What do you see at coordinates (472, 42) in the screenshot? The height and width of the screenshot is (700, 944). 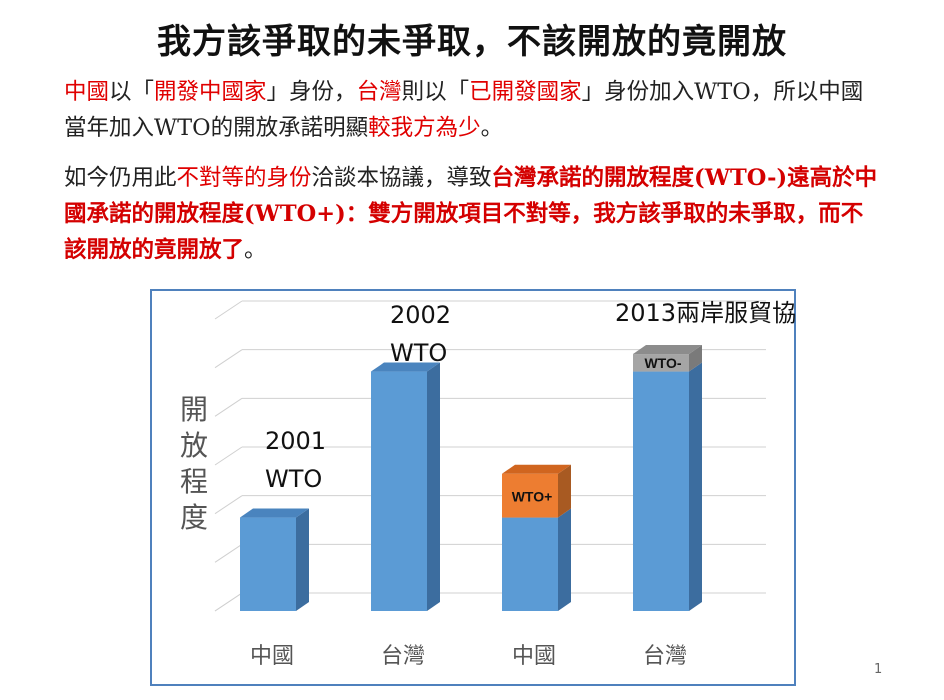 I see `slide-title: 我方該爭取的未爭取，不該開放的竟開放` at bounding box center [472, 42].